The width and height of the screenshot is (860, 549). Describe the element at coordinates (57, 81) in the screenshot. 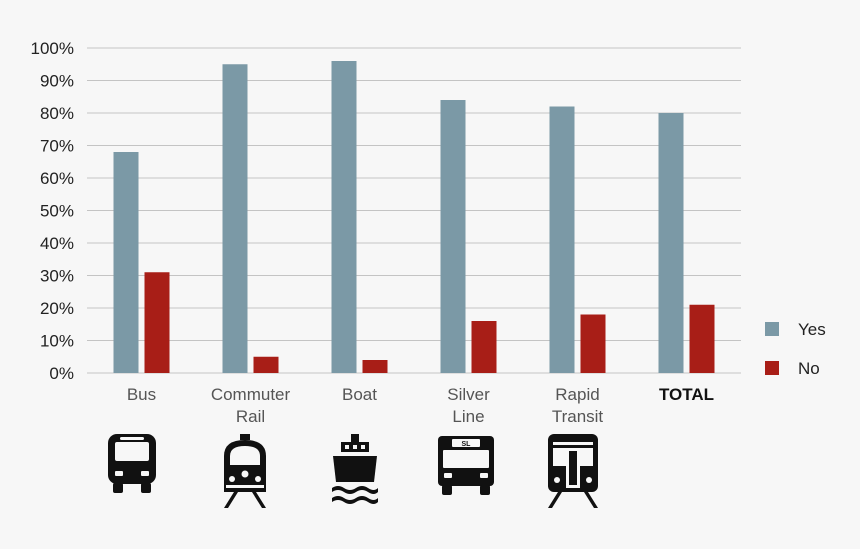

I see `y-tick-label: 90%` at that location.